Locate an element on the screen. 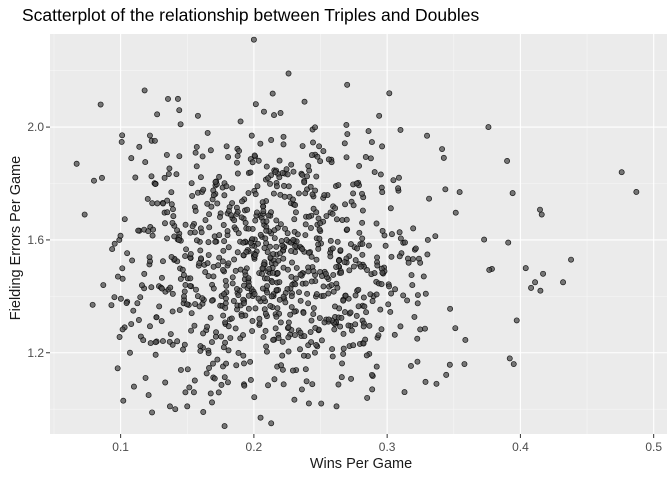 Image resolution: width=672 pixels, height=480 pixels. y-axis-title: Fielding Errors Per Game is located at coordinates (16, 238).